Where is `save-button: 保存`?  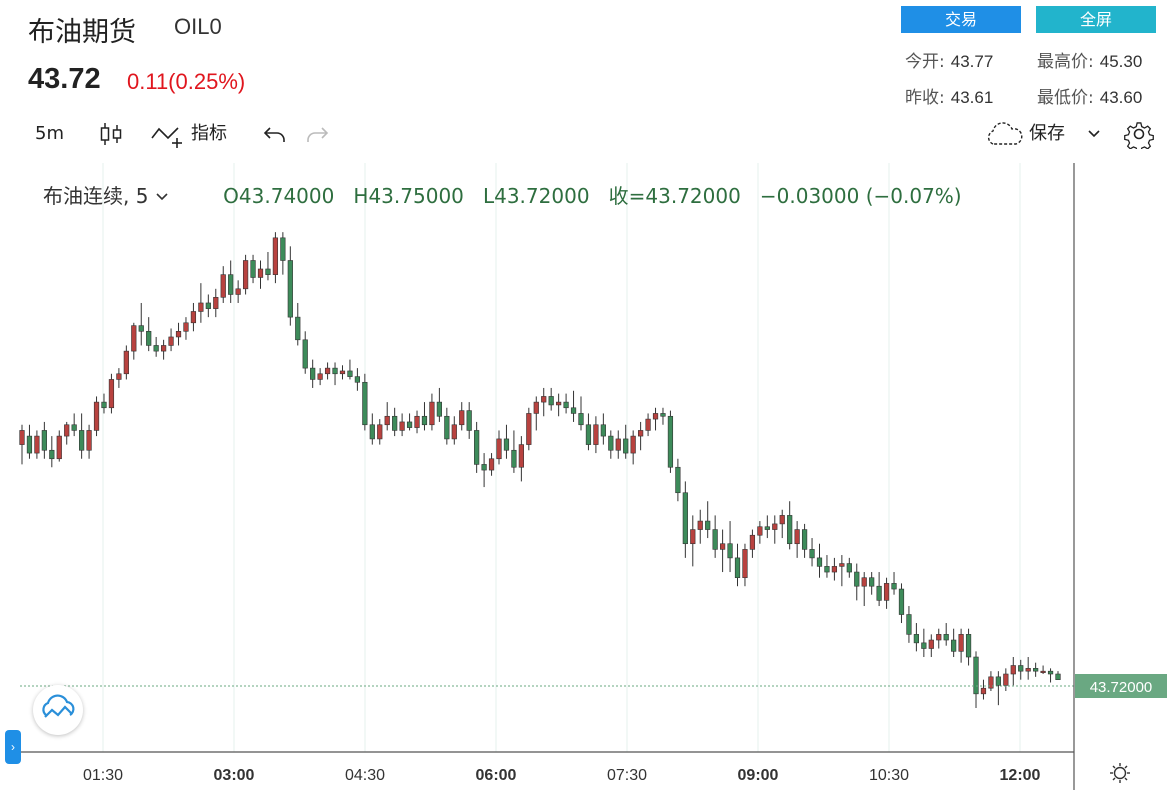 save-button: 保存 is located at coordinates (1047, 133).